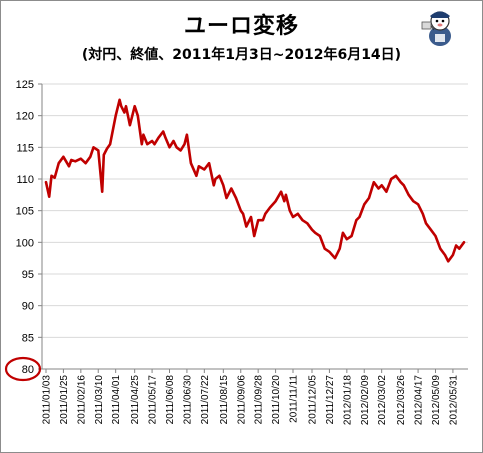  I want to click on x-tick-label: 2011/08/15, so click(224, 400).